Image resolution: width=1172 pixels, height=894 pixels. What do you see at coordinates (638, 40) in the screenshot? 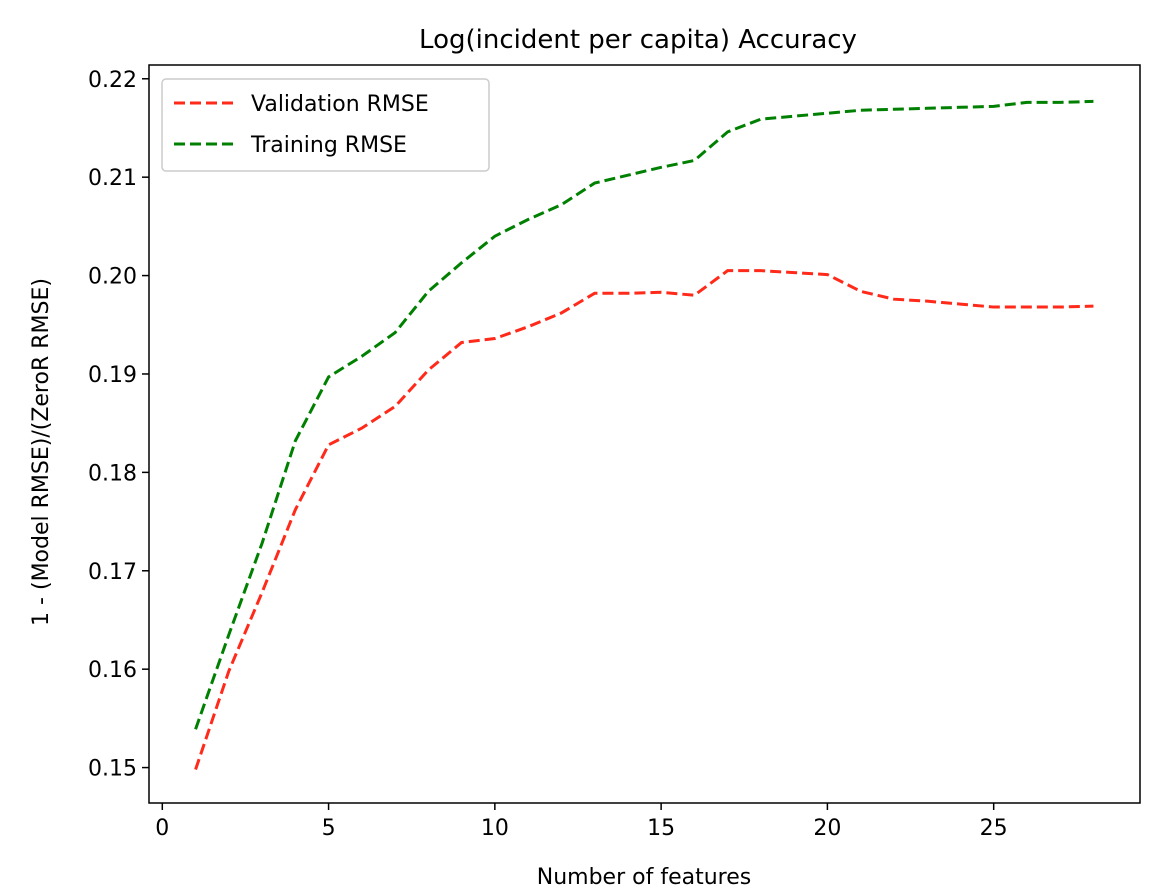
I see `chart-title: Log(incident per capita) Accuracy` at bounding box center [638, 40].